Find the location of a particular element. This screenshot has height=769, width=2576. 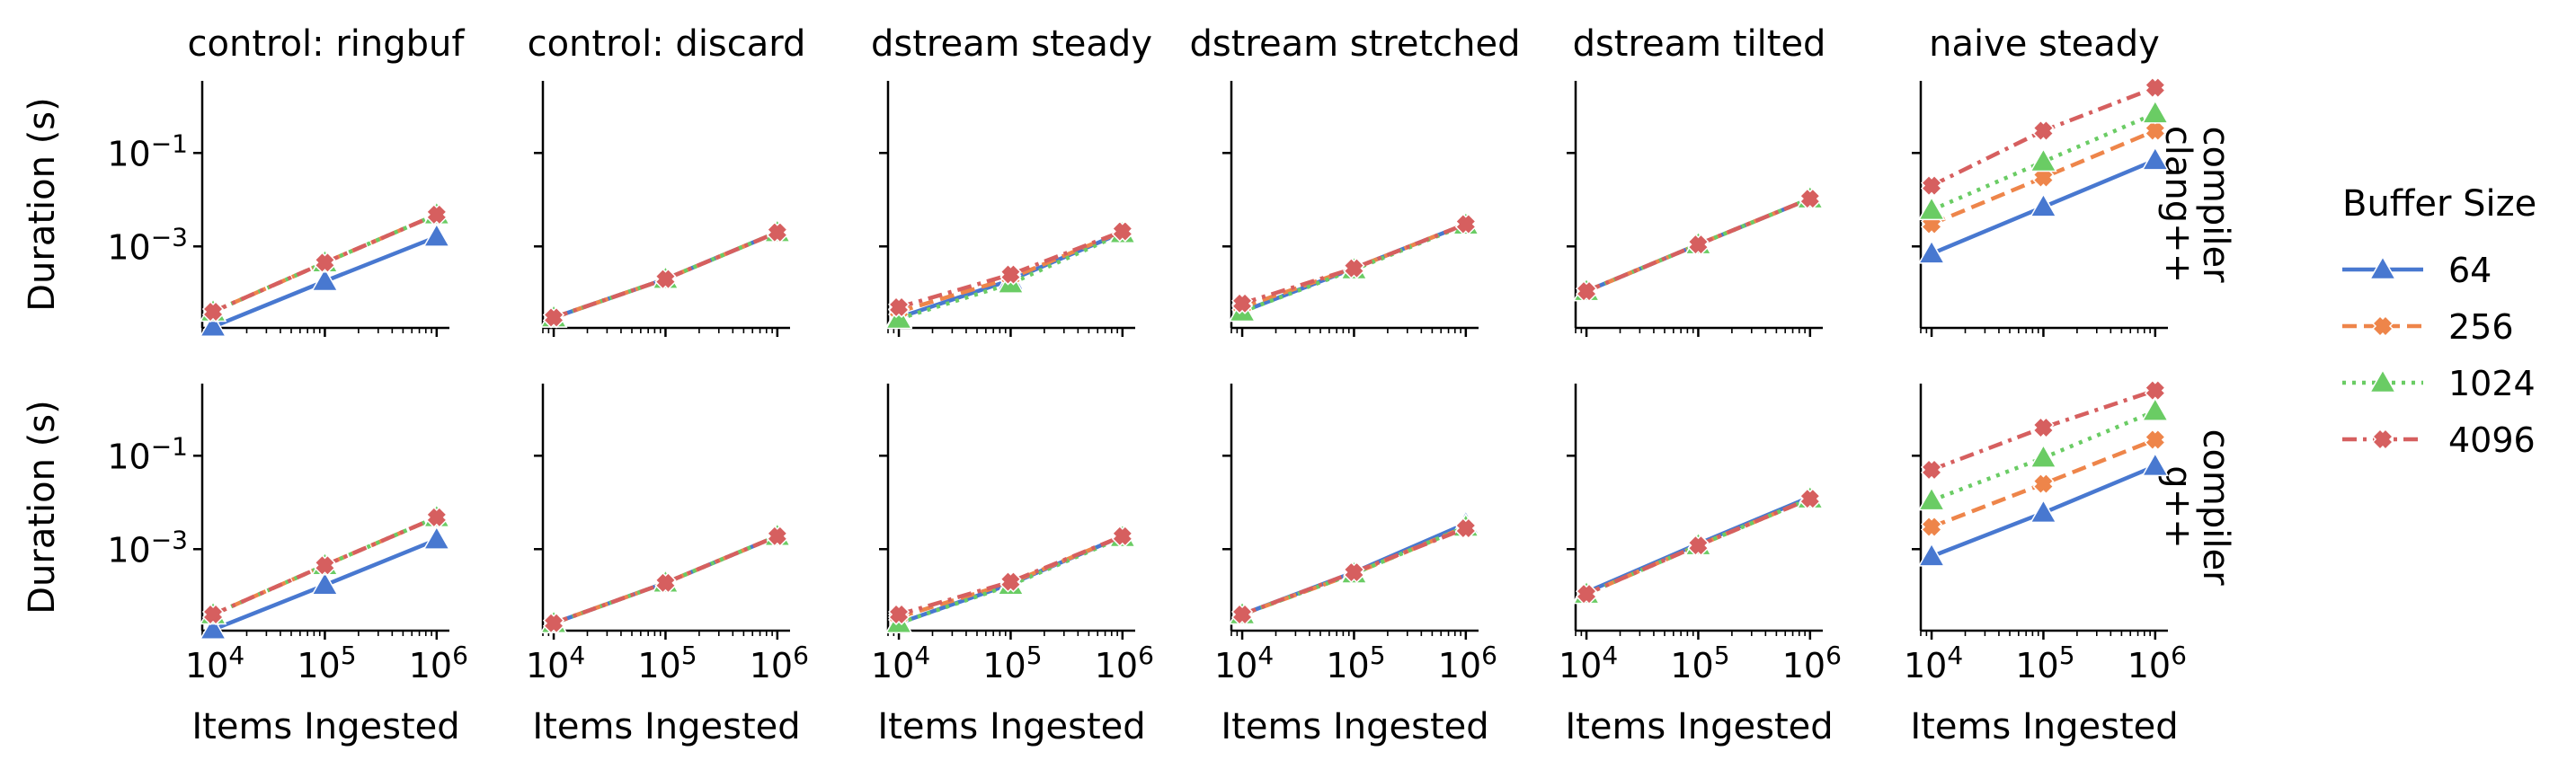

panel-2-3: 104 105 106 Items Ingested is located at coordinates (1012, 565).